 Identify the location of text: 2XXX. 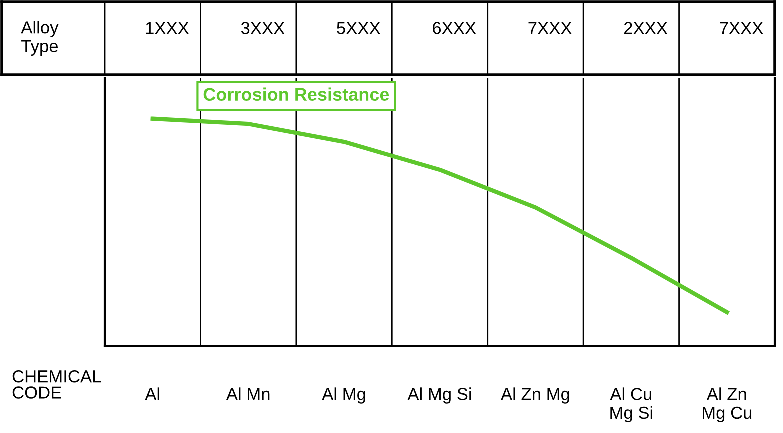
(646, 28).